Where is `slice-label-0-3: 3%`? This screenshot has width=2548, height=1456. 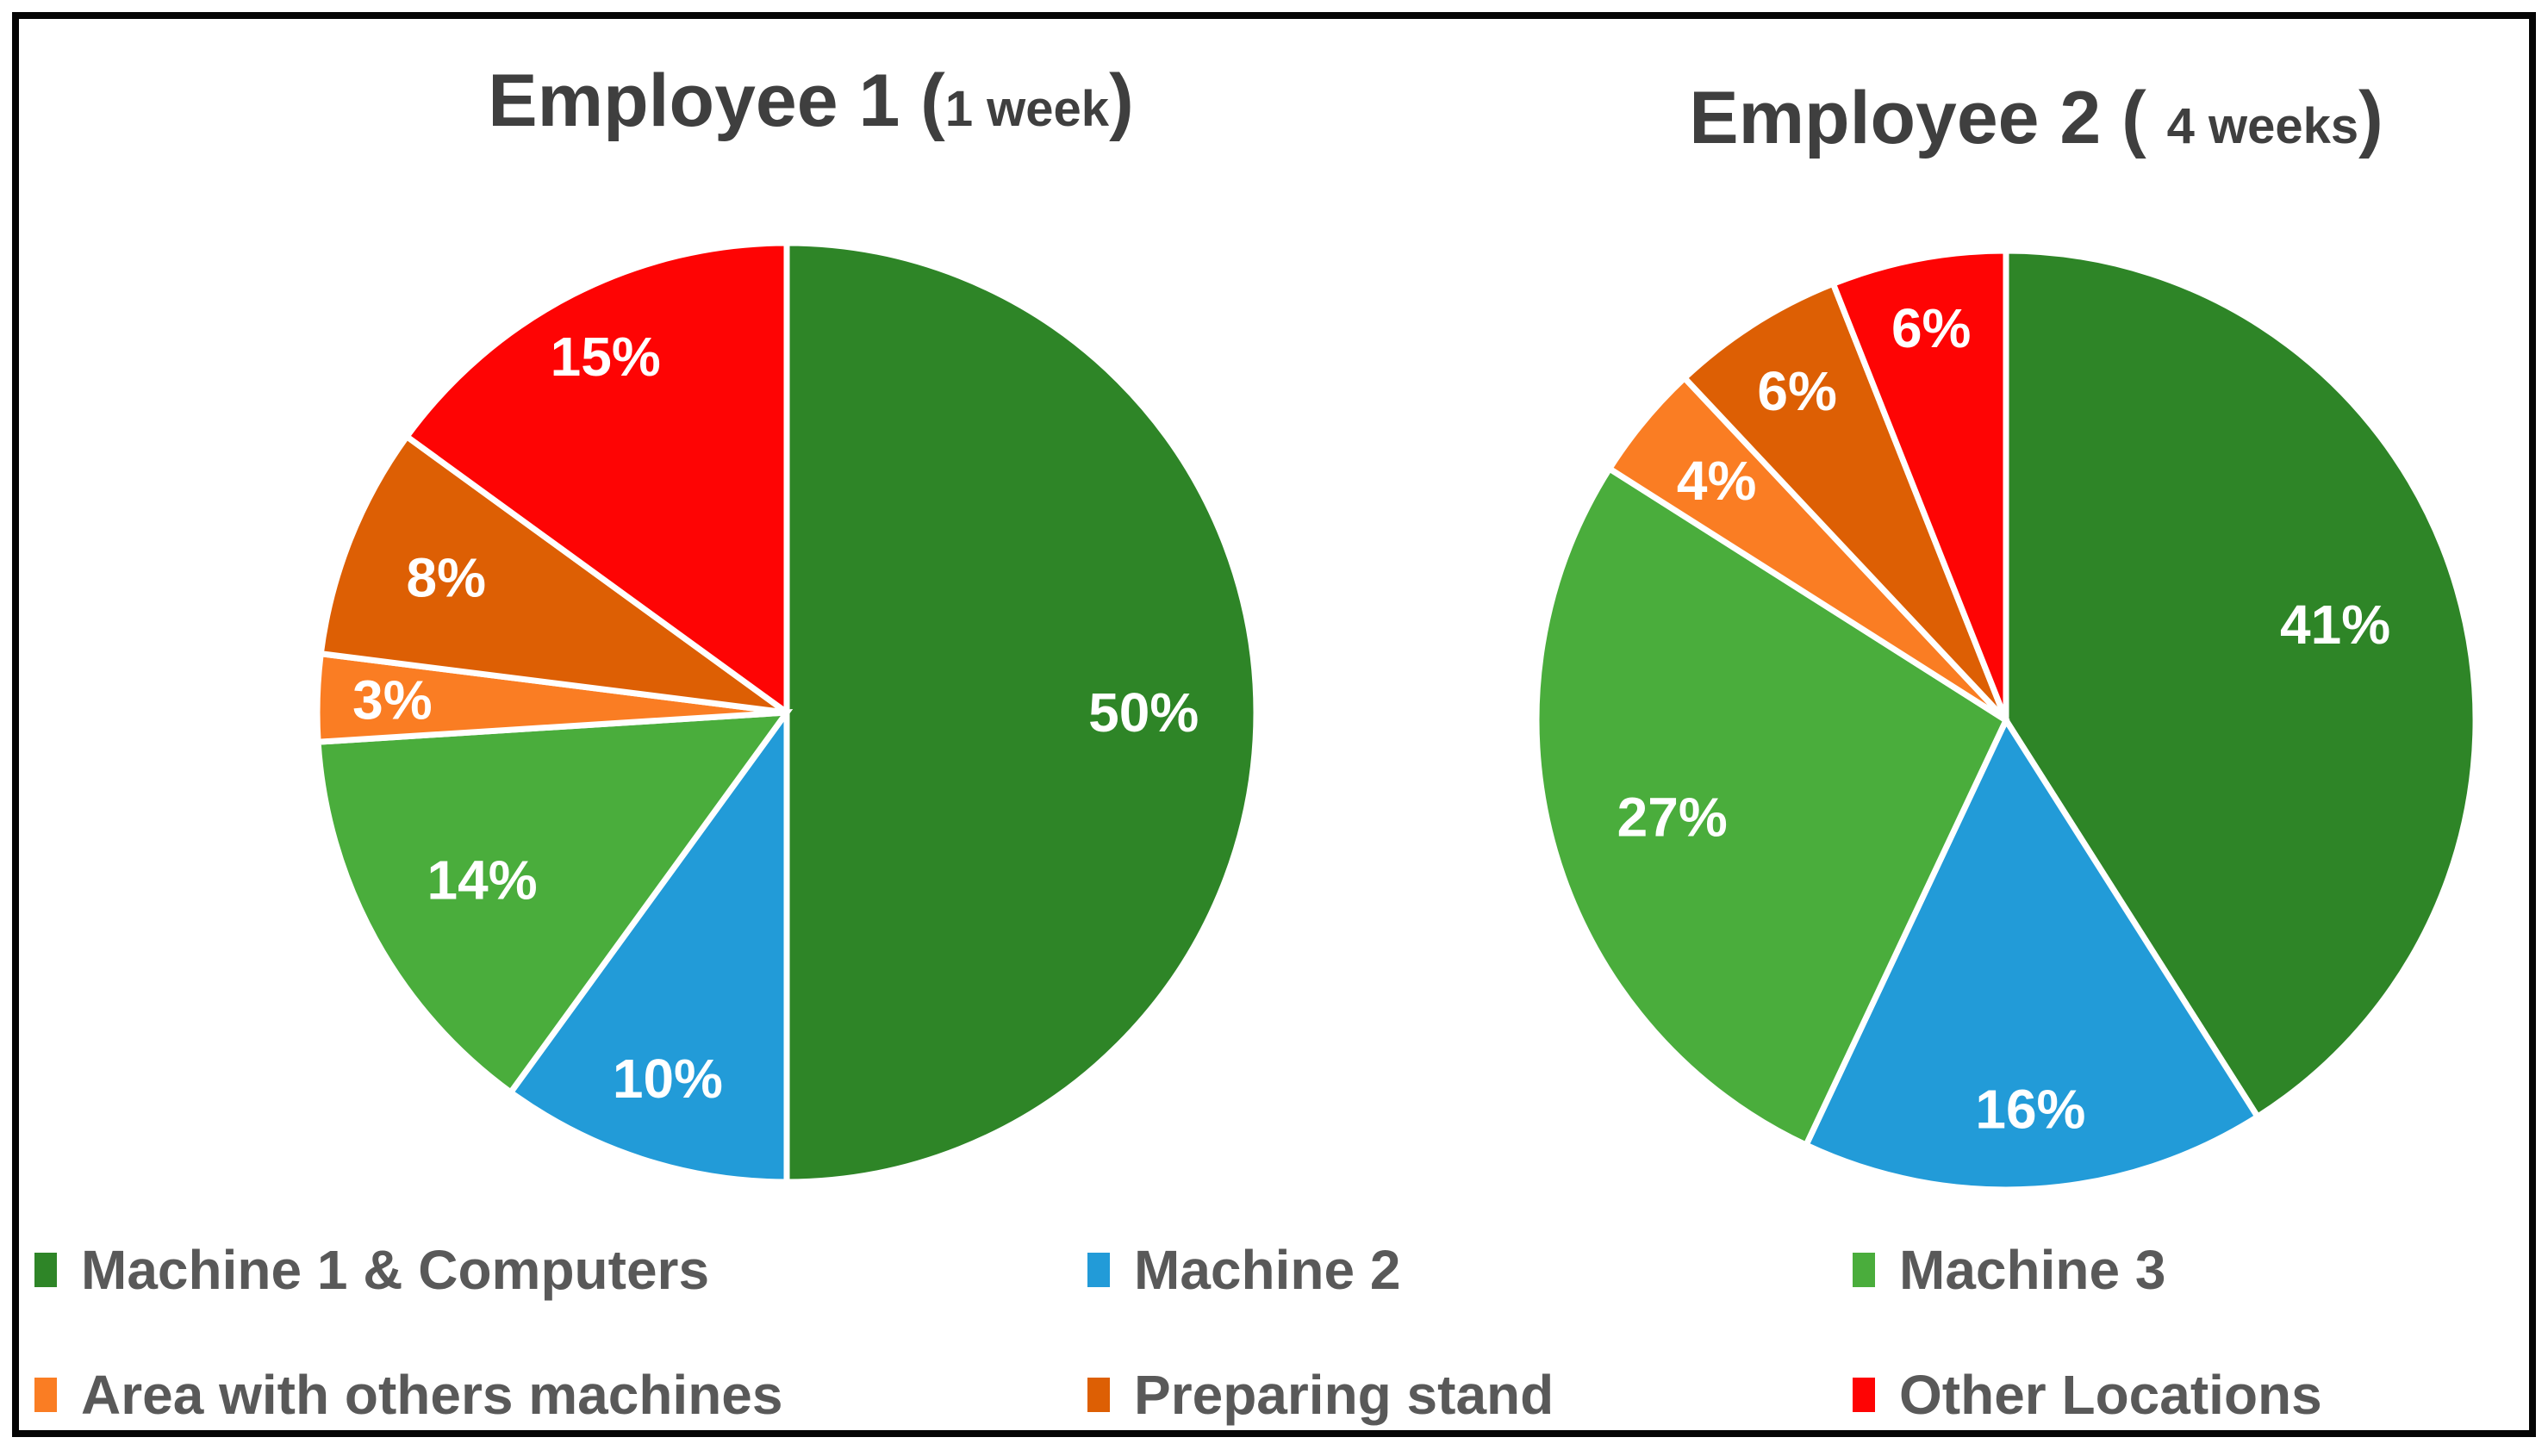 slice-label-0-3: 3% is located at coordinates (392, 700).